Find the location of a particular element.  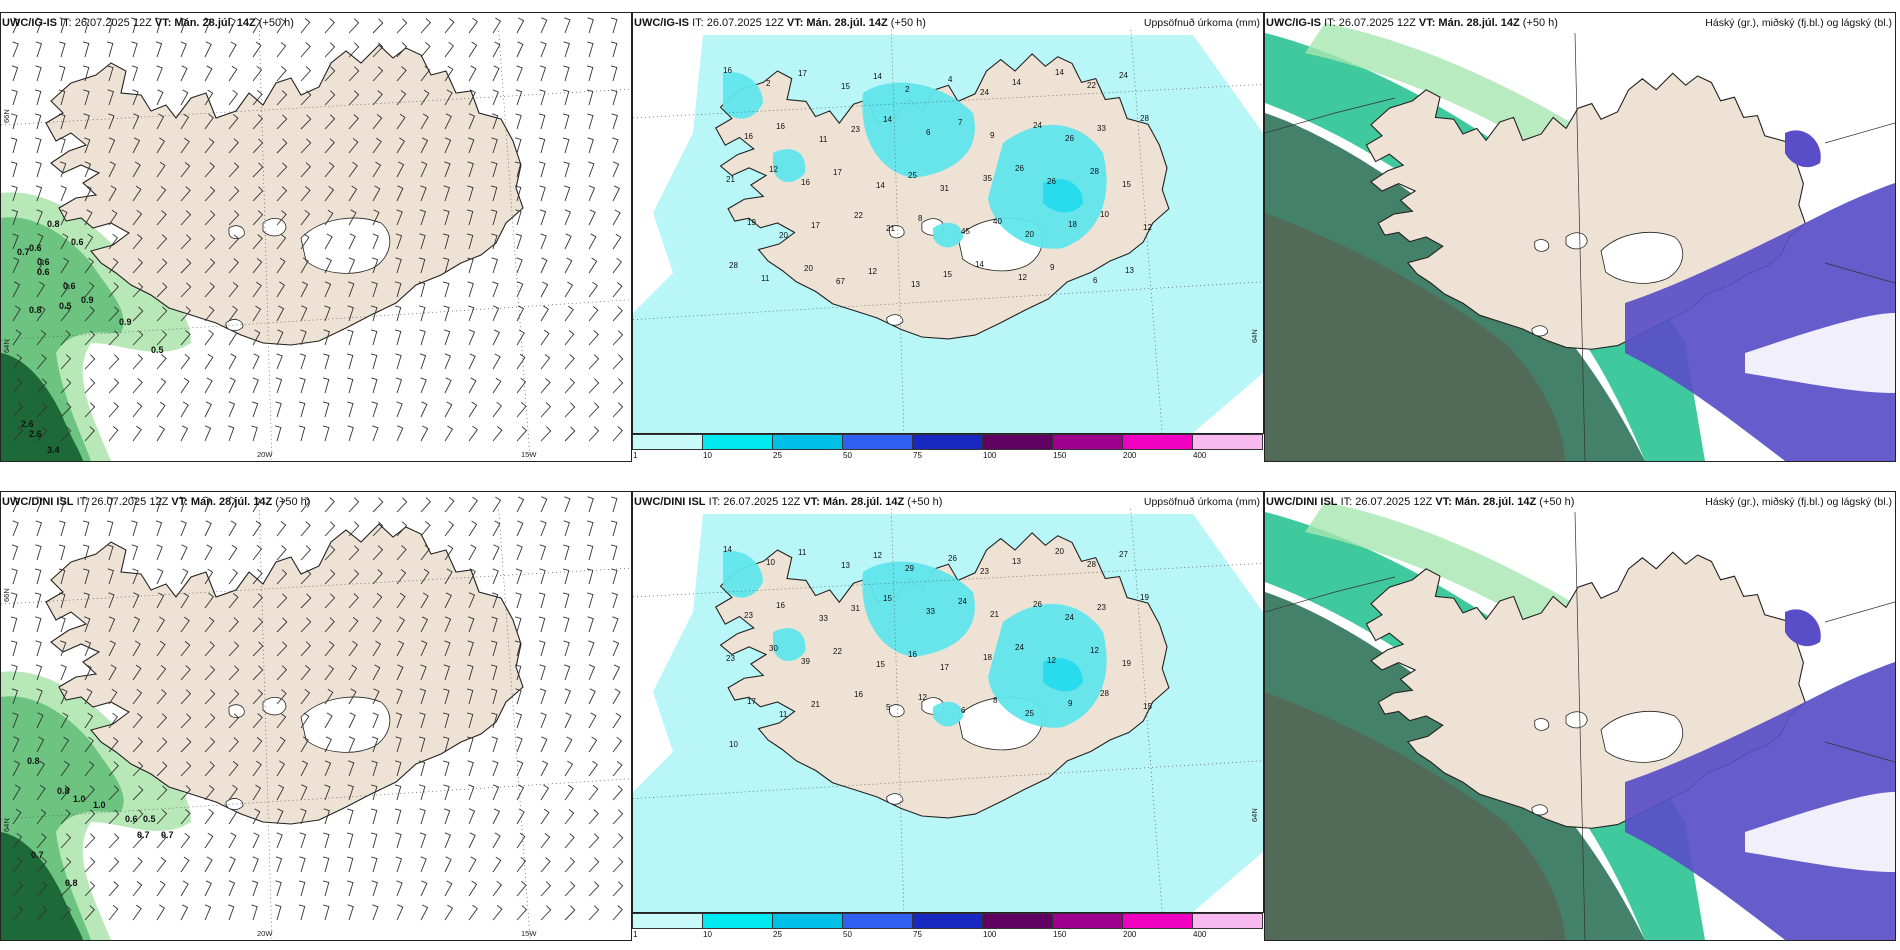

wind-value-label: 0.7 is located at coordinates (167, 835).